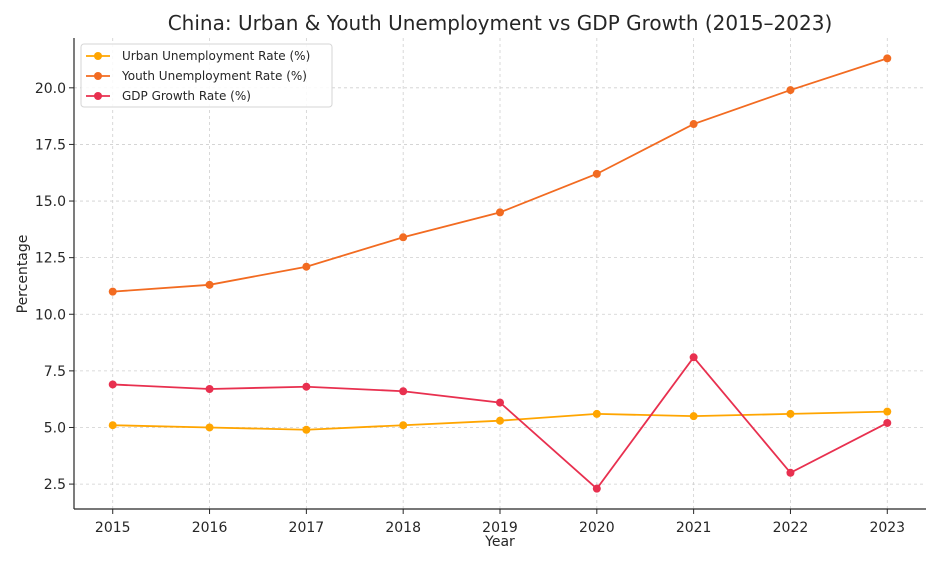 This screenshot has height=564, width=940. What do you see at coordinates (50, 89) in the screenshot?
I see `y-tick-label: 20.0` at bounding box center [50, 89].